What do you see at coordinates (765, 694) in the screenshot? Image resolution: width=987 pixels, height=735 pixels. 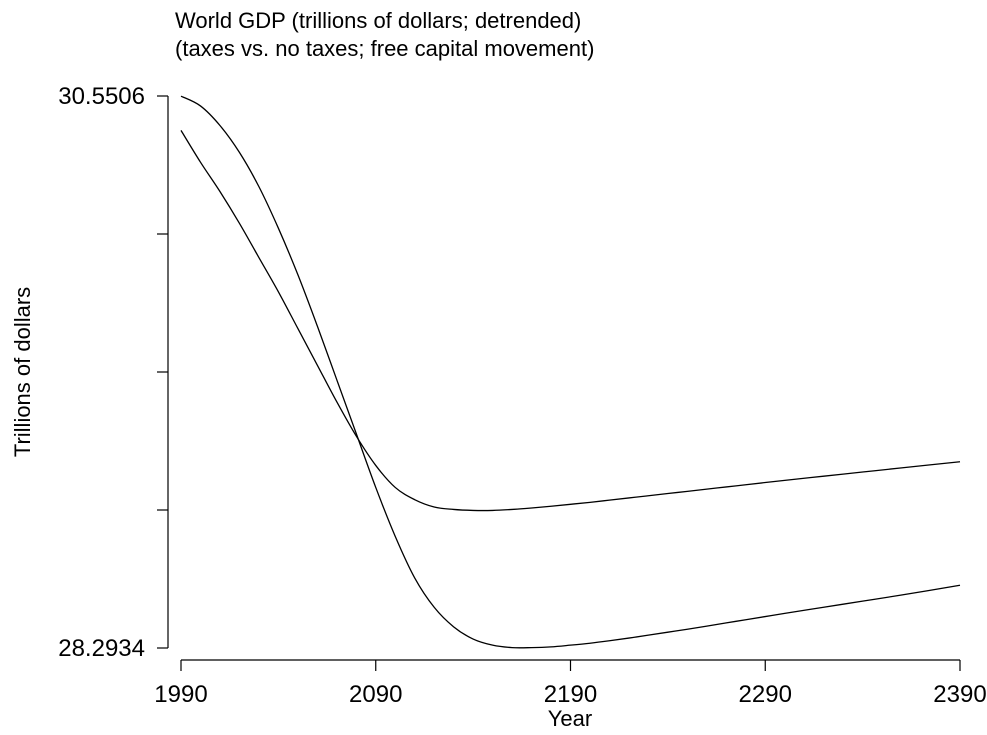 I see `x-tick-label: 2290` at bounding box center [765, 694].